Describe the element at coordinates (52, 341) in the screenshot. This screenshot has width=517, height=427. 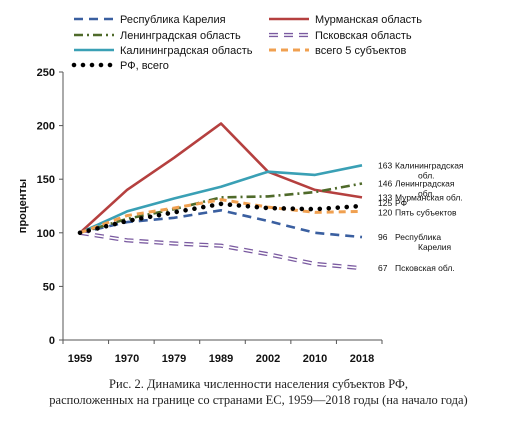
I see `y-tick-label: 0` at that location.